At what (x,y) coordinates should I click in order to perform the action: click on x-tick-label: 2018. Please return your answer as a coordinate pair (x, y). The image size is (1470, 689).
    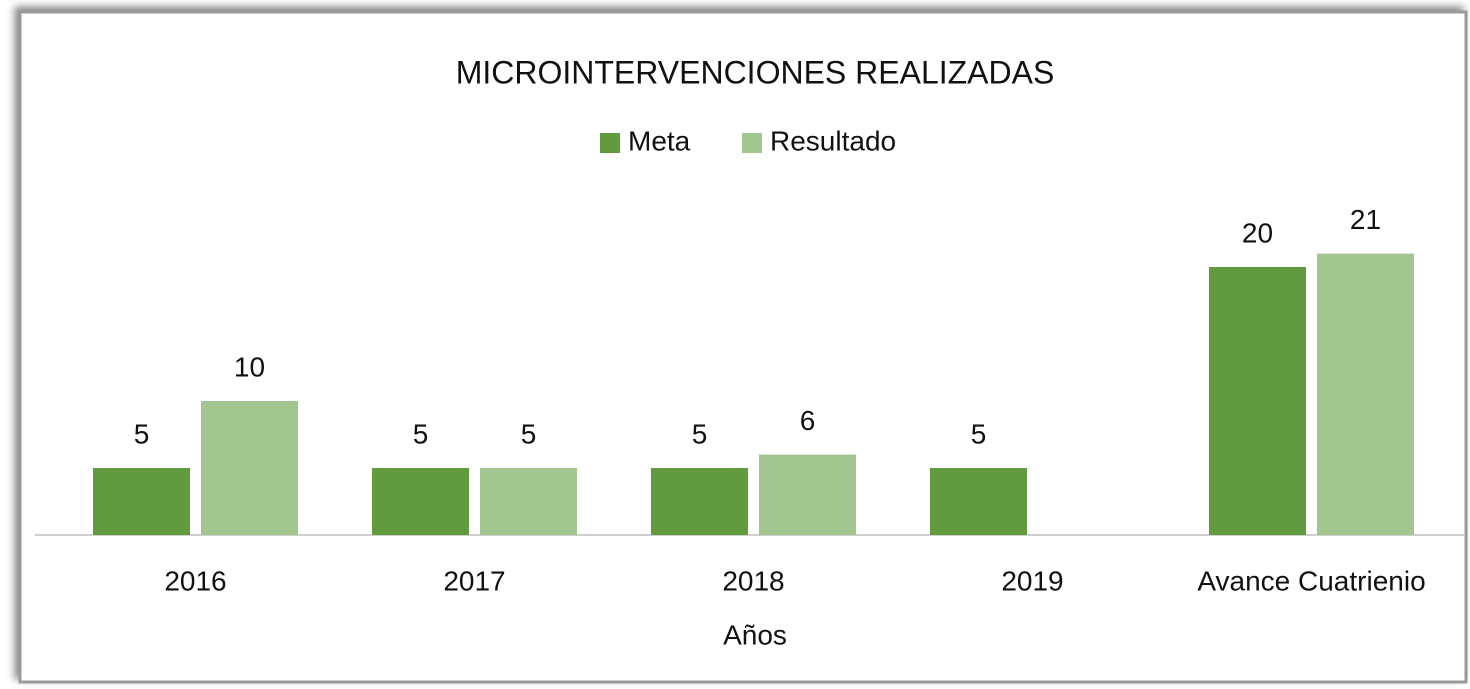
    Looking at the image, I should click on (753, 580).